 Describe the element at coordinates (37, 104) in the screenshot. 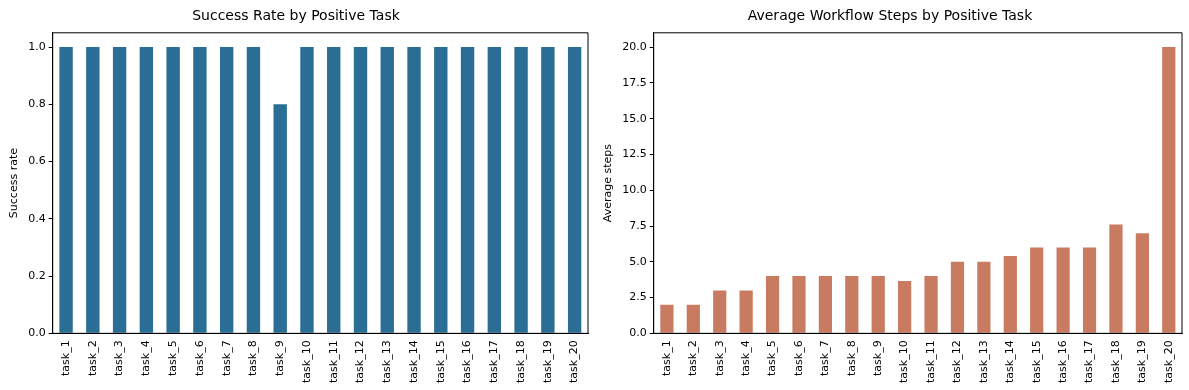

I see `y-tick-label: 0.8` at that location.